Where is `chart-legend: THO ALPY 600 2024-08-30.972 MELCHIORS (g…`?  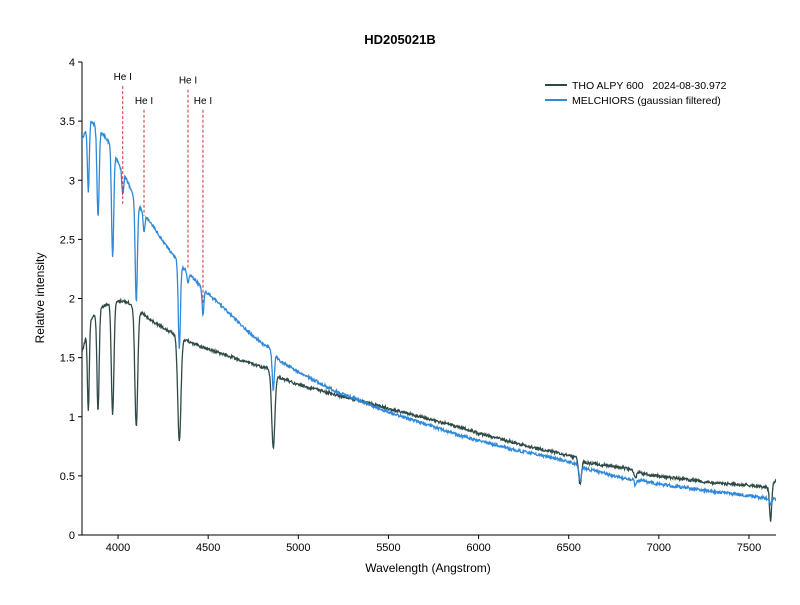 chart-legend: THO ALPY 600 2024-08-30.972 MELCHIORS (g… is located at coordinates (636, 93).